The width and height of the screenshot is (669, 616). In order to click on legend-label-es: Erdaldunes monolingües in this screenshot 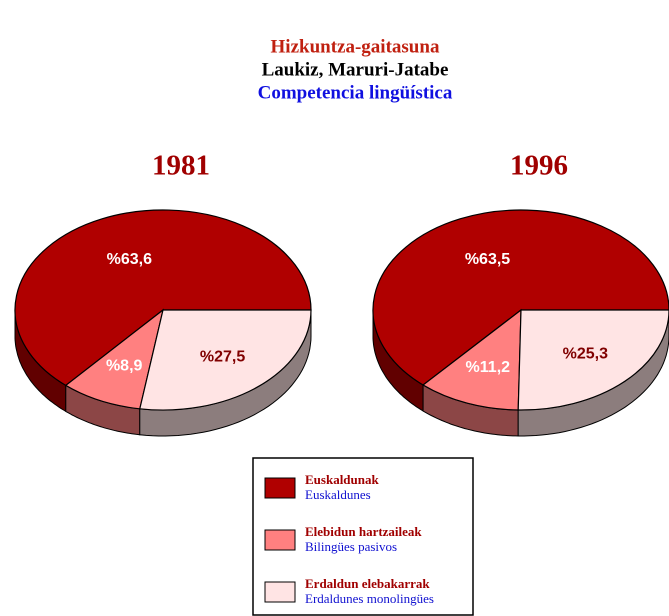, I will do `click(369, 598)`.